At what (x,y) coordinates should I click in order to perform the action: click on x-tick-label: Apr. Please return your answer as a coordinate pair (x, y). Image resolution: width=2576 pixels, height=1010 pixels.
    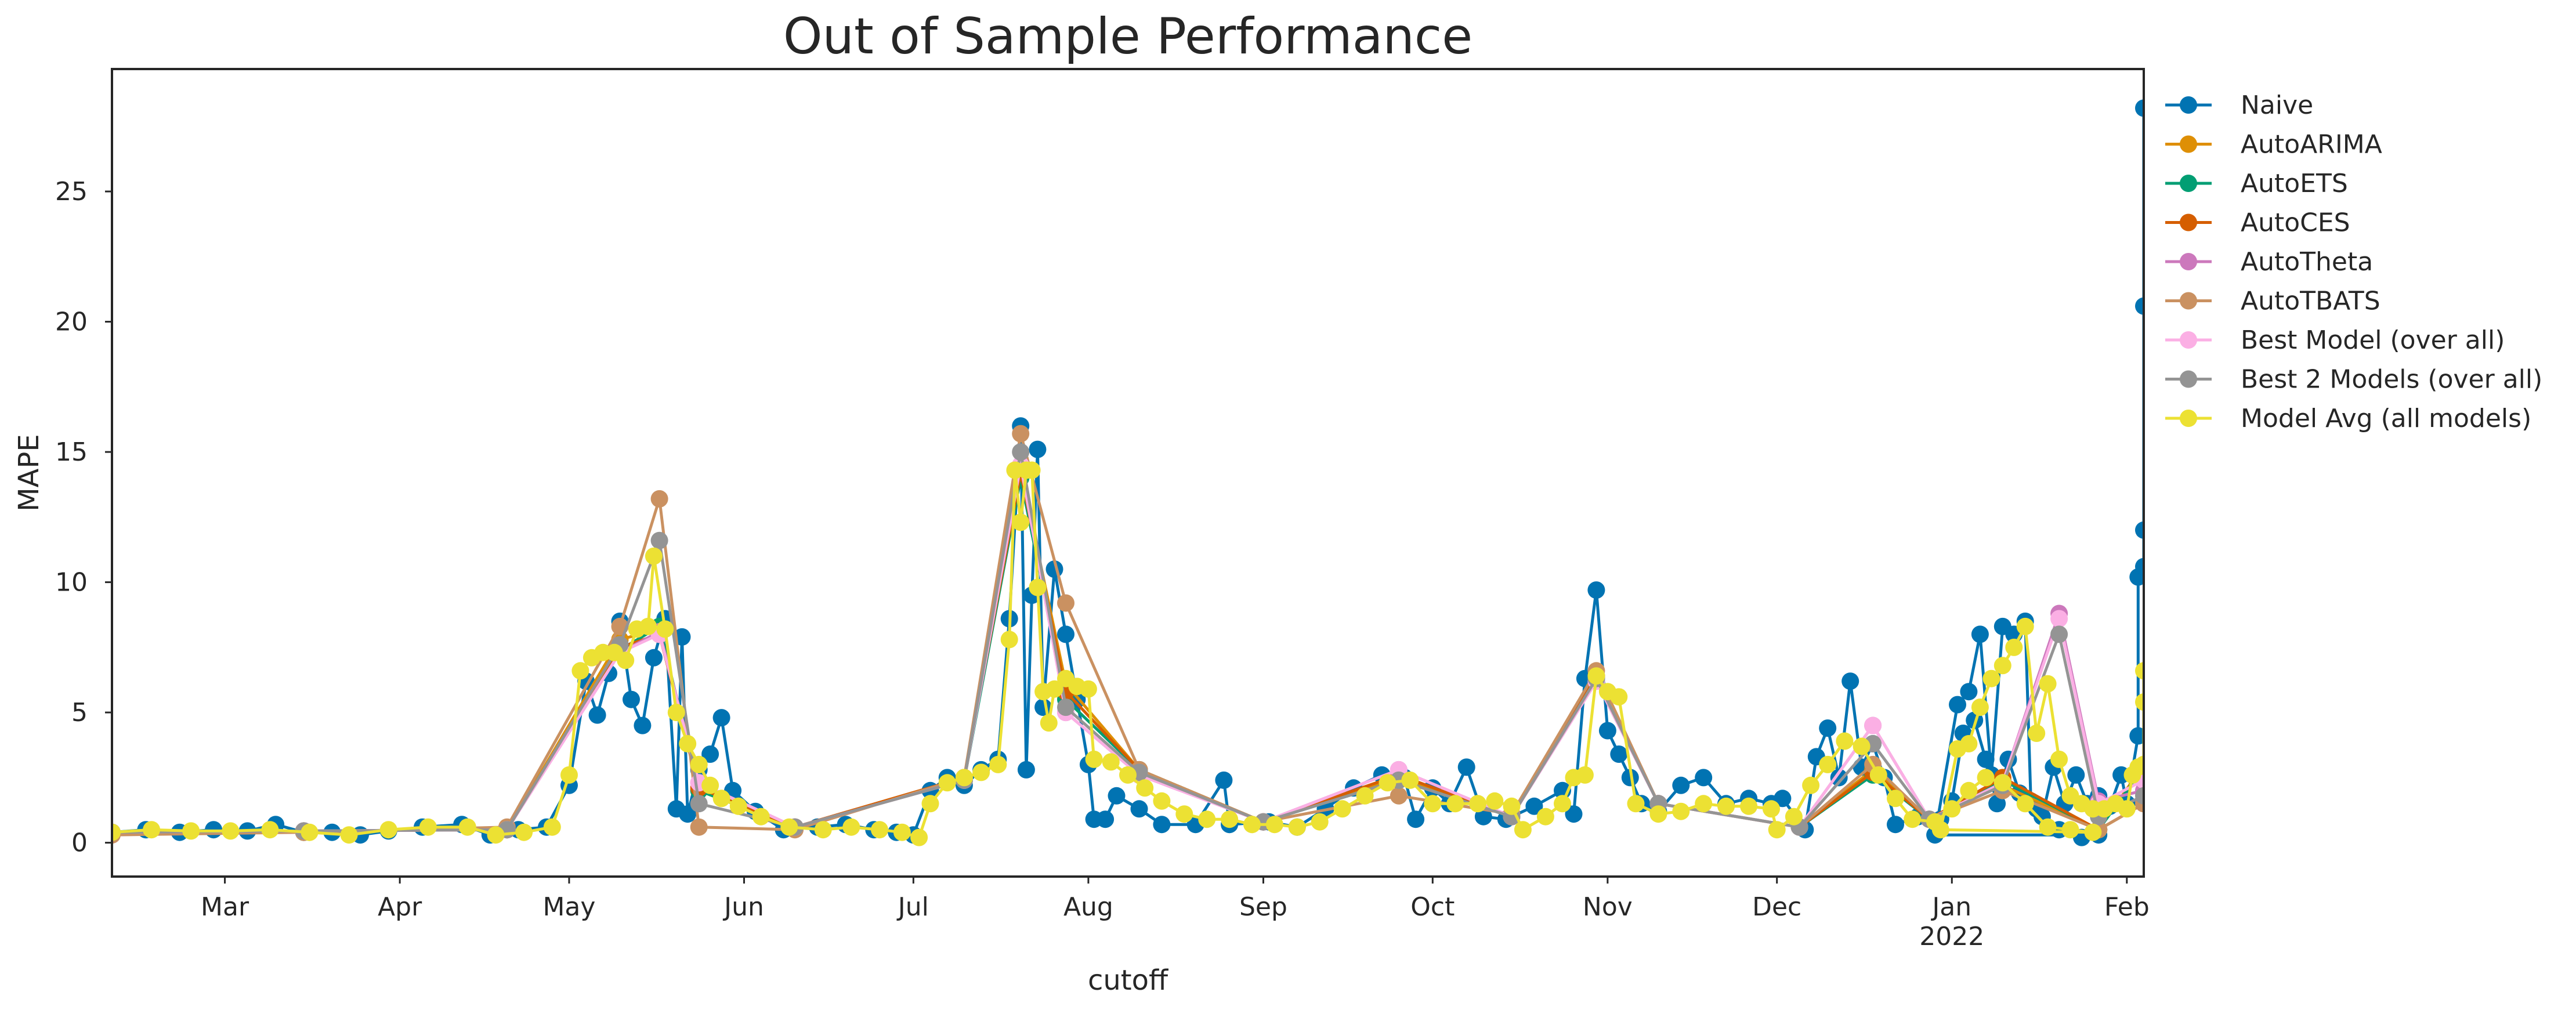
    Looking at the image, I should click on (400, 907).